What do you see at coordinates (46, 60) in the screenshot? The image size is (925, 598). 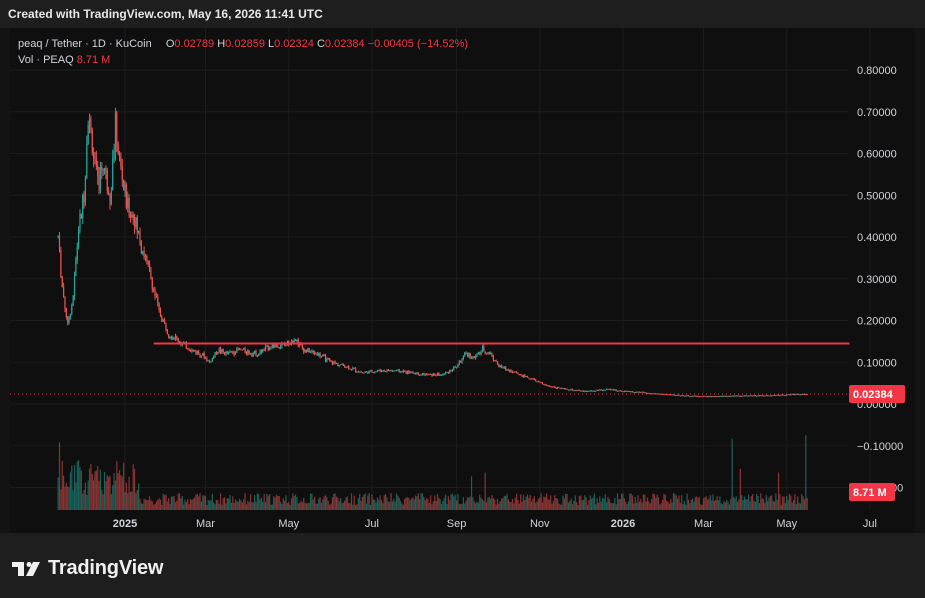 I see `volume-label: Vol · PEAQ` at bounding box center [46, 60].